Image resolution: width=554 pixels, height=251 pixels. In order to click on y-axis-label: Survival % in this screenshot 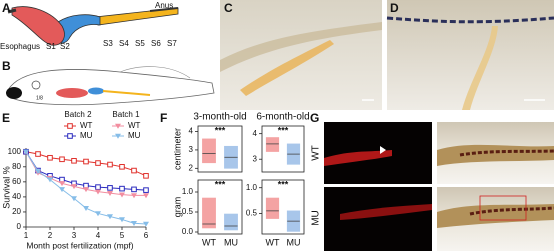, I will do `click(6, 187)`.